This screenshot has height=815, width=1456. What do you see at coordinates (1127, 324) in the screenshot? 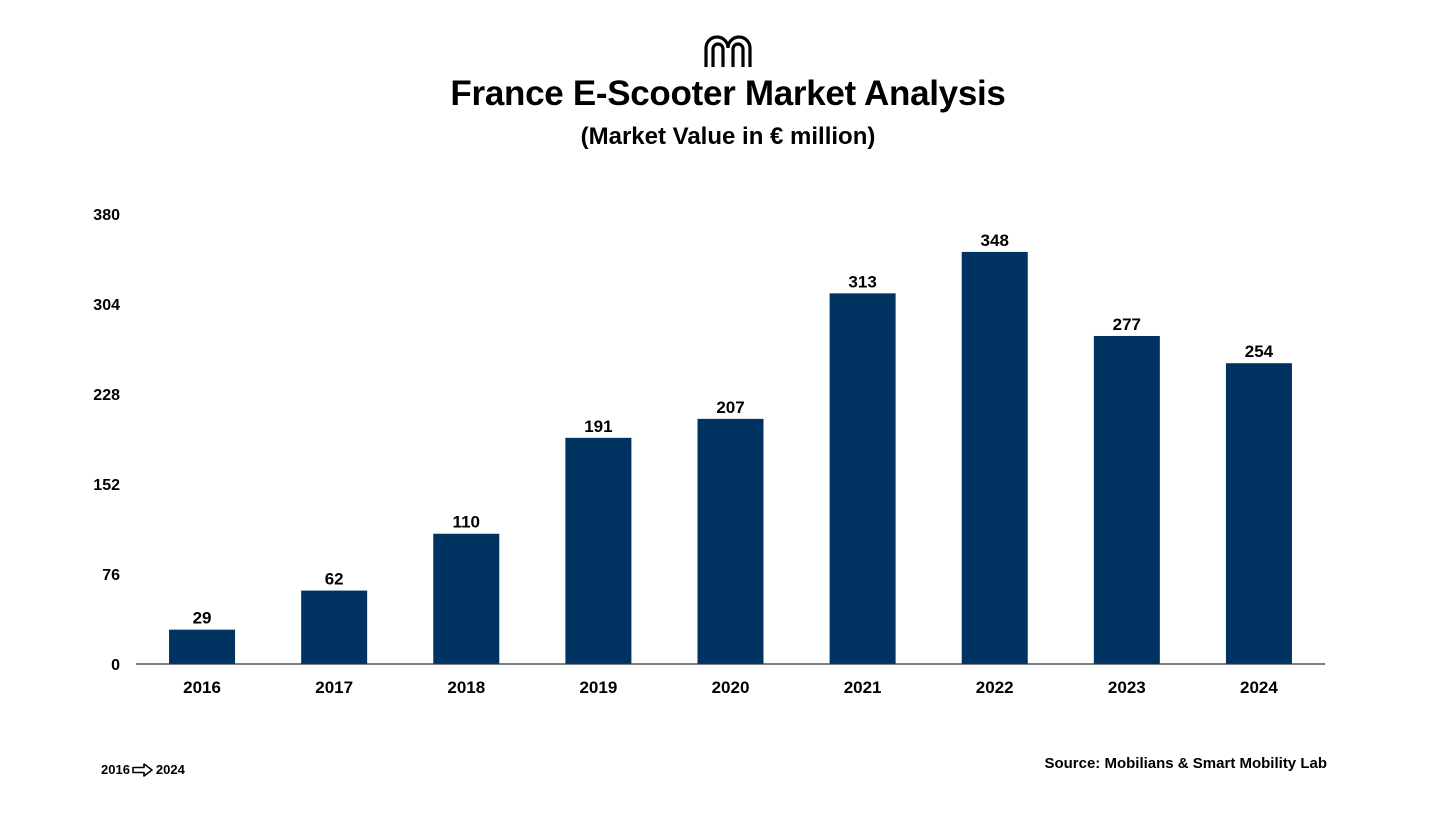
I see `bar-value-label: 277` at bounding box center [1127, 324].